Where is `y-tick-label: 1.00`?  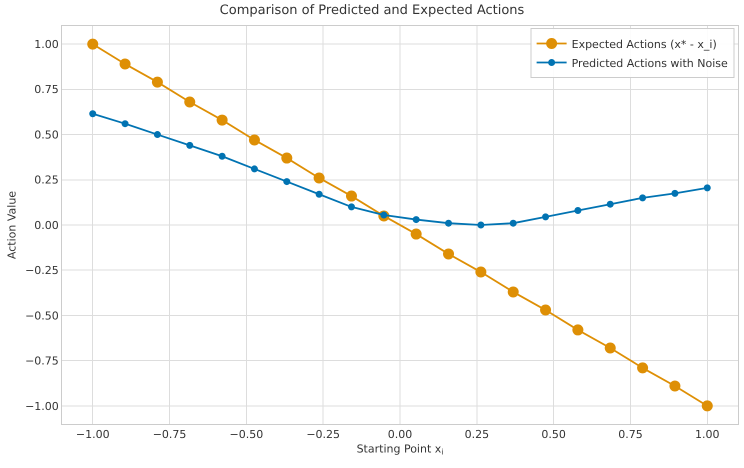
y-tick-label: 1.00 is located at coordinates (46, 44).